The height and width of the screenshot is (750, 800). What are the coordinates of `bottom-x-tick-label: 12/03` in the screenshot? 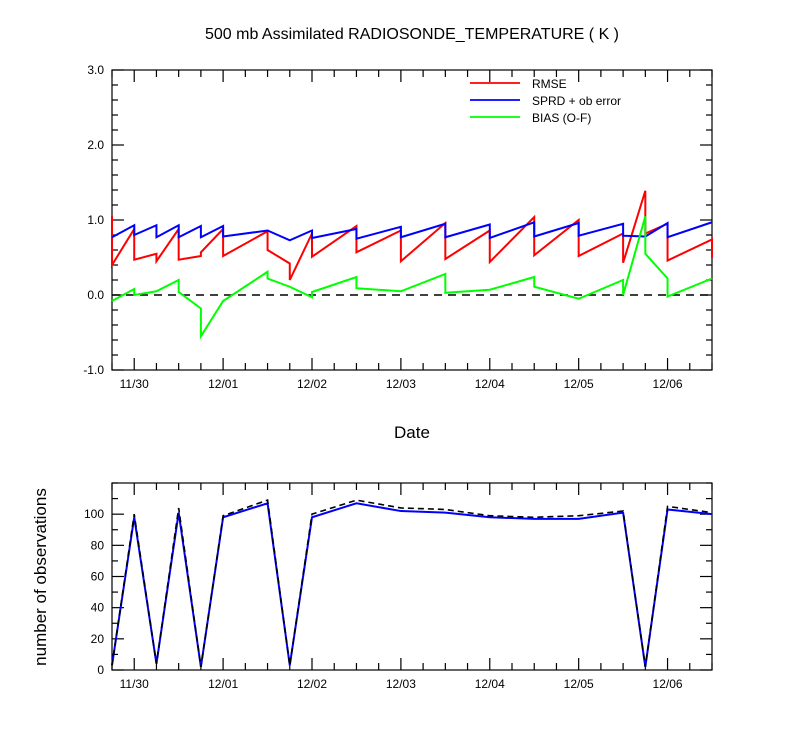 It's located at (401, 684).